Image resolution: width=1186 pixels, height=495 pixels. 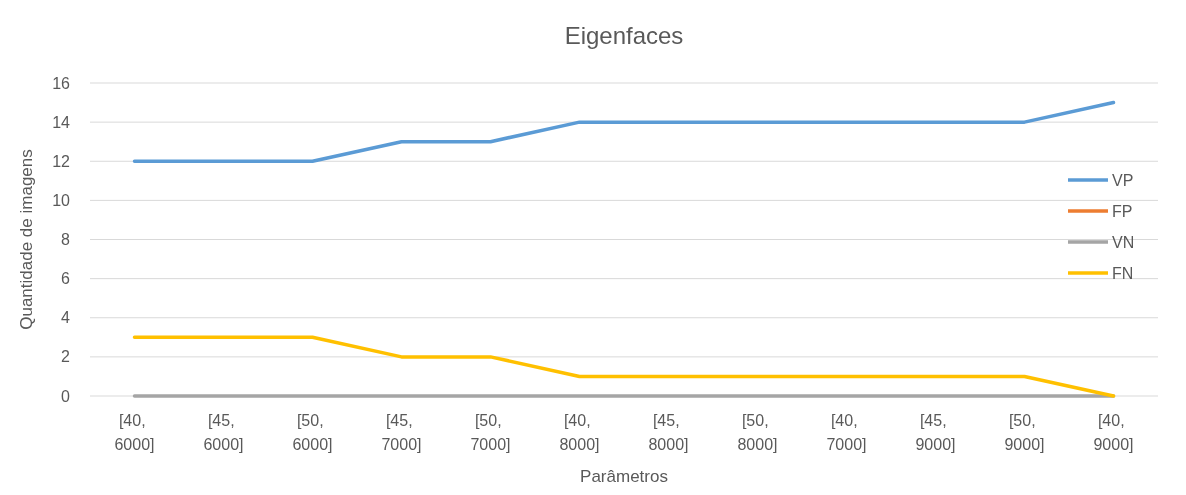 What do you see at coordinates (61, 122) in the screenshot?
I see `y-tick-label: 14` at bounding box center [61, 122].